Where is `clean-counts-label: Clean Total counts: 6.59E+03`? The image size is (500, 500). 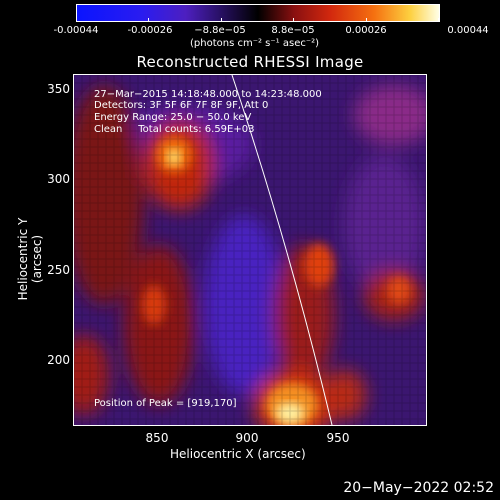
clean-counts-label: Clean Total counts: 6.59E+03 is located at coordinates (174, 129).